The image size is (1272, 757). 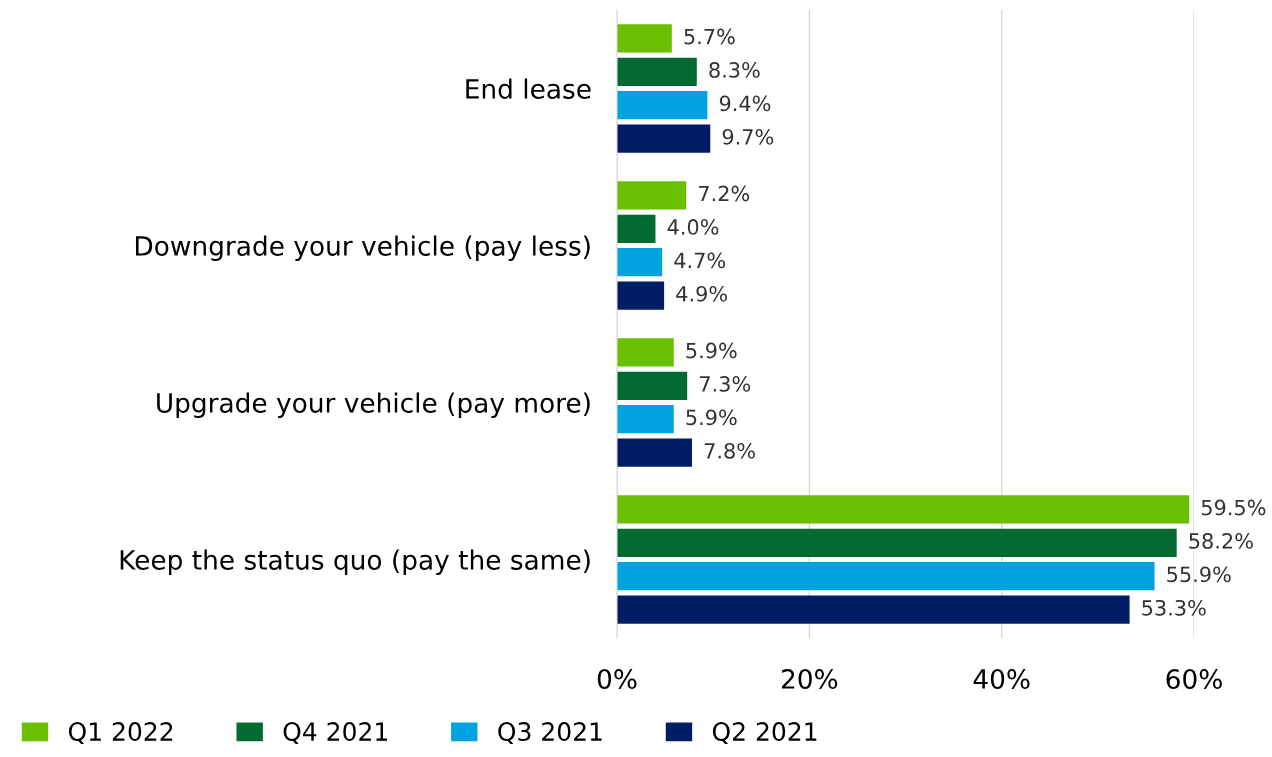 What do you see at coordinates (709, 36) in the screenshot?
I see `data-label: 5.7%` at bounding box center [709, 36].